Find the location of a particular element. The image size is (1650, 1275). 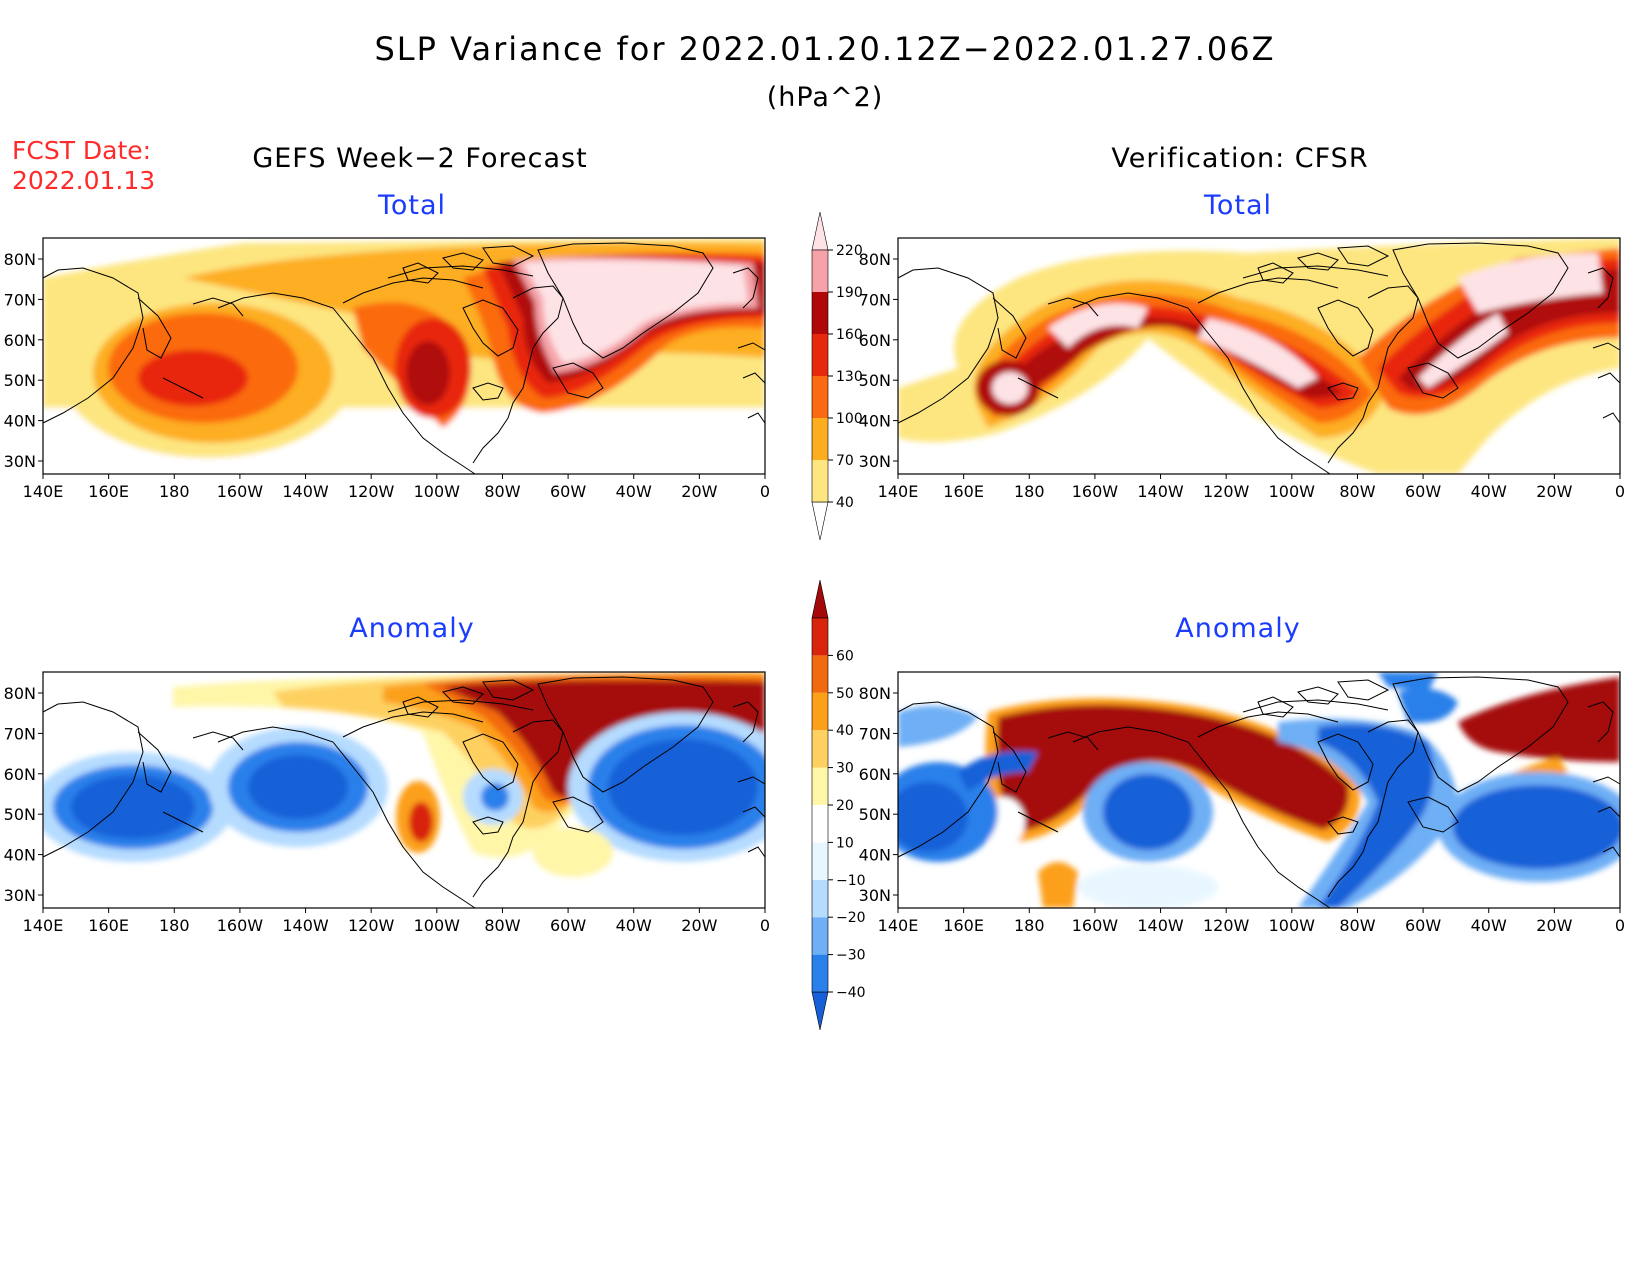

colorbar-anomaly-label: 20 is located at coordinates (845, 806).